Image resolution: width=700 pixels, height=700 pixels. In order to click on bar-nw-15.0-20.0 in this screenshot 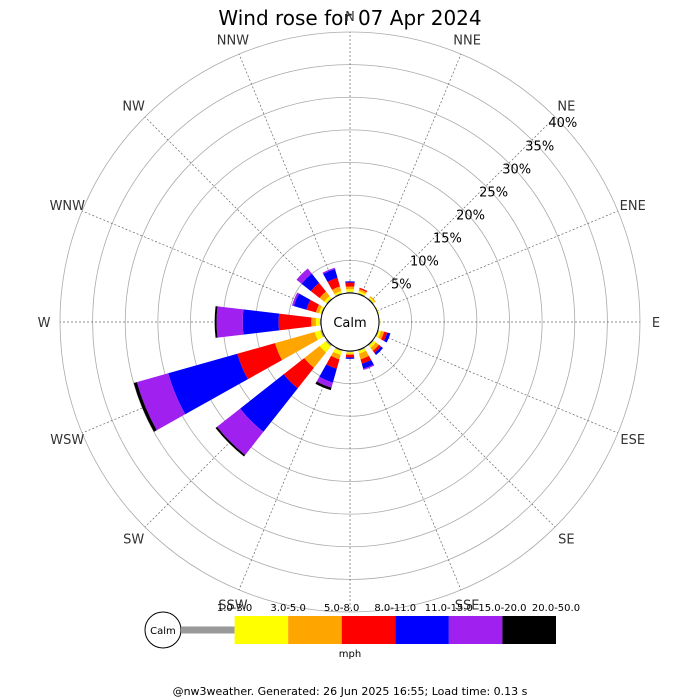, I will do `click(304, 276)`.